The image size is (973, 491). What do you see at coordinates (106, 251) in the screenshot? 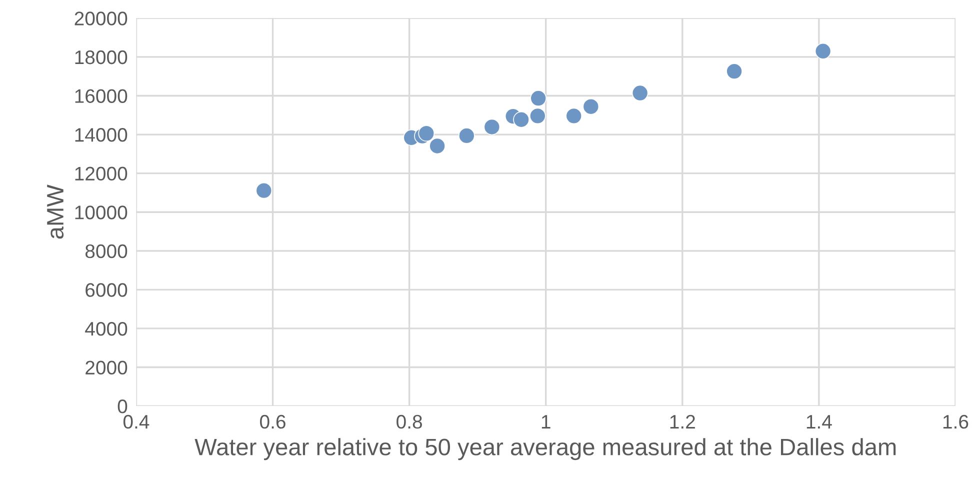
I see `y-tick-label: 8000` at bounding box center [106, 251].